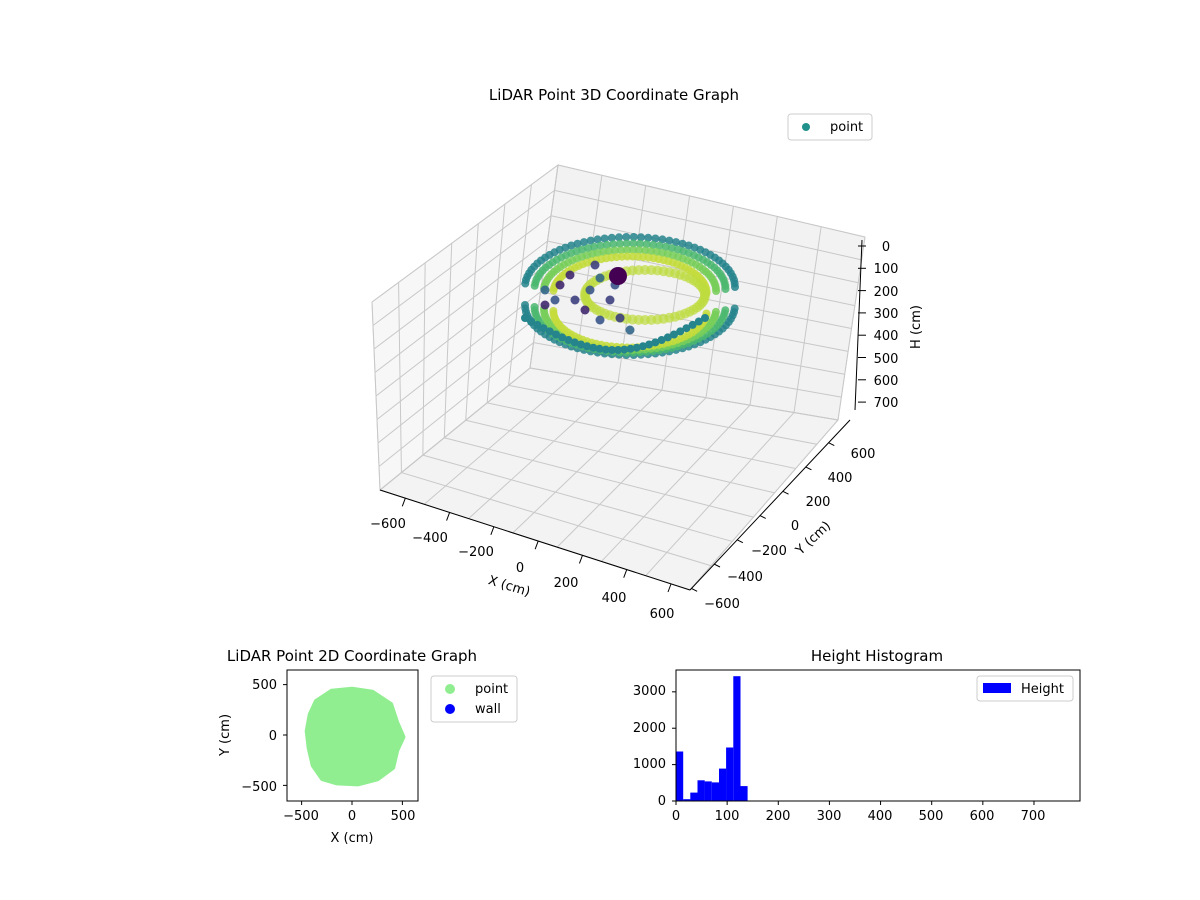 The image size is (1200, 900). I want to click on z-axis-label-3d: H (cm), so click(916, 327).